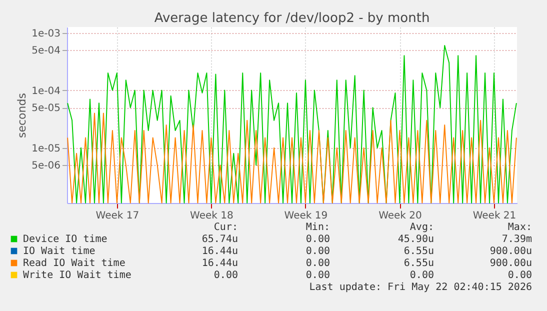 Image resolution: width=547 pixels, height=311 pixels. I want to click on legend-label: Device IO time, so click(65, 239).